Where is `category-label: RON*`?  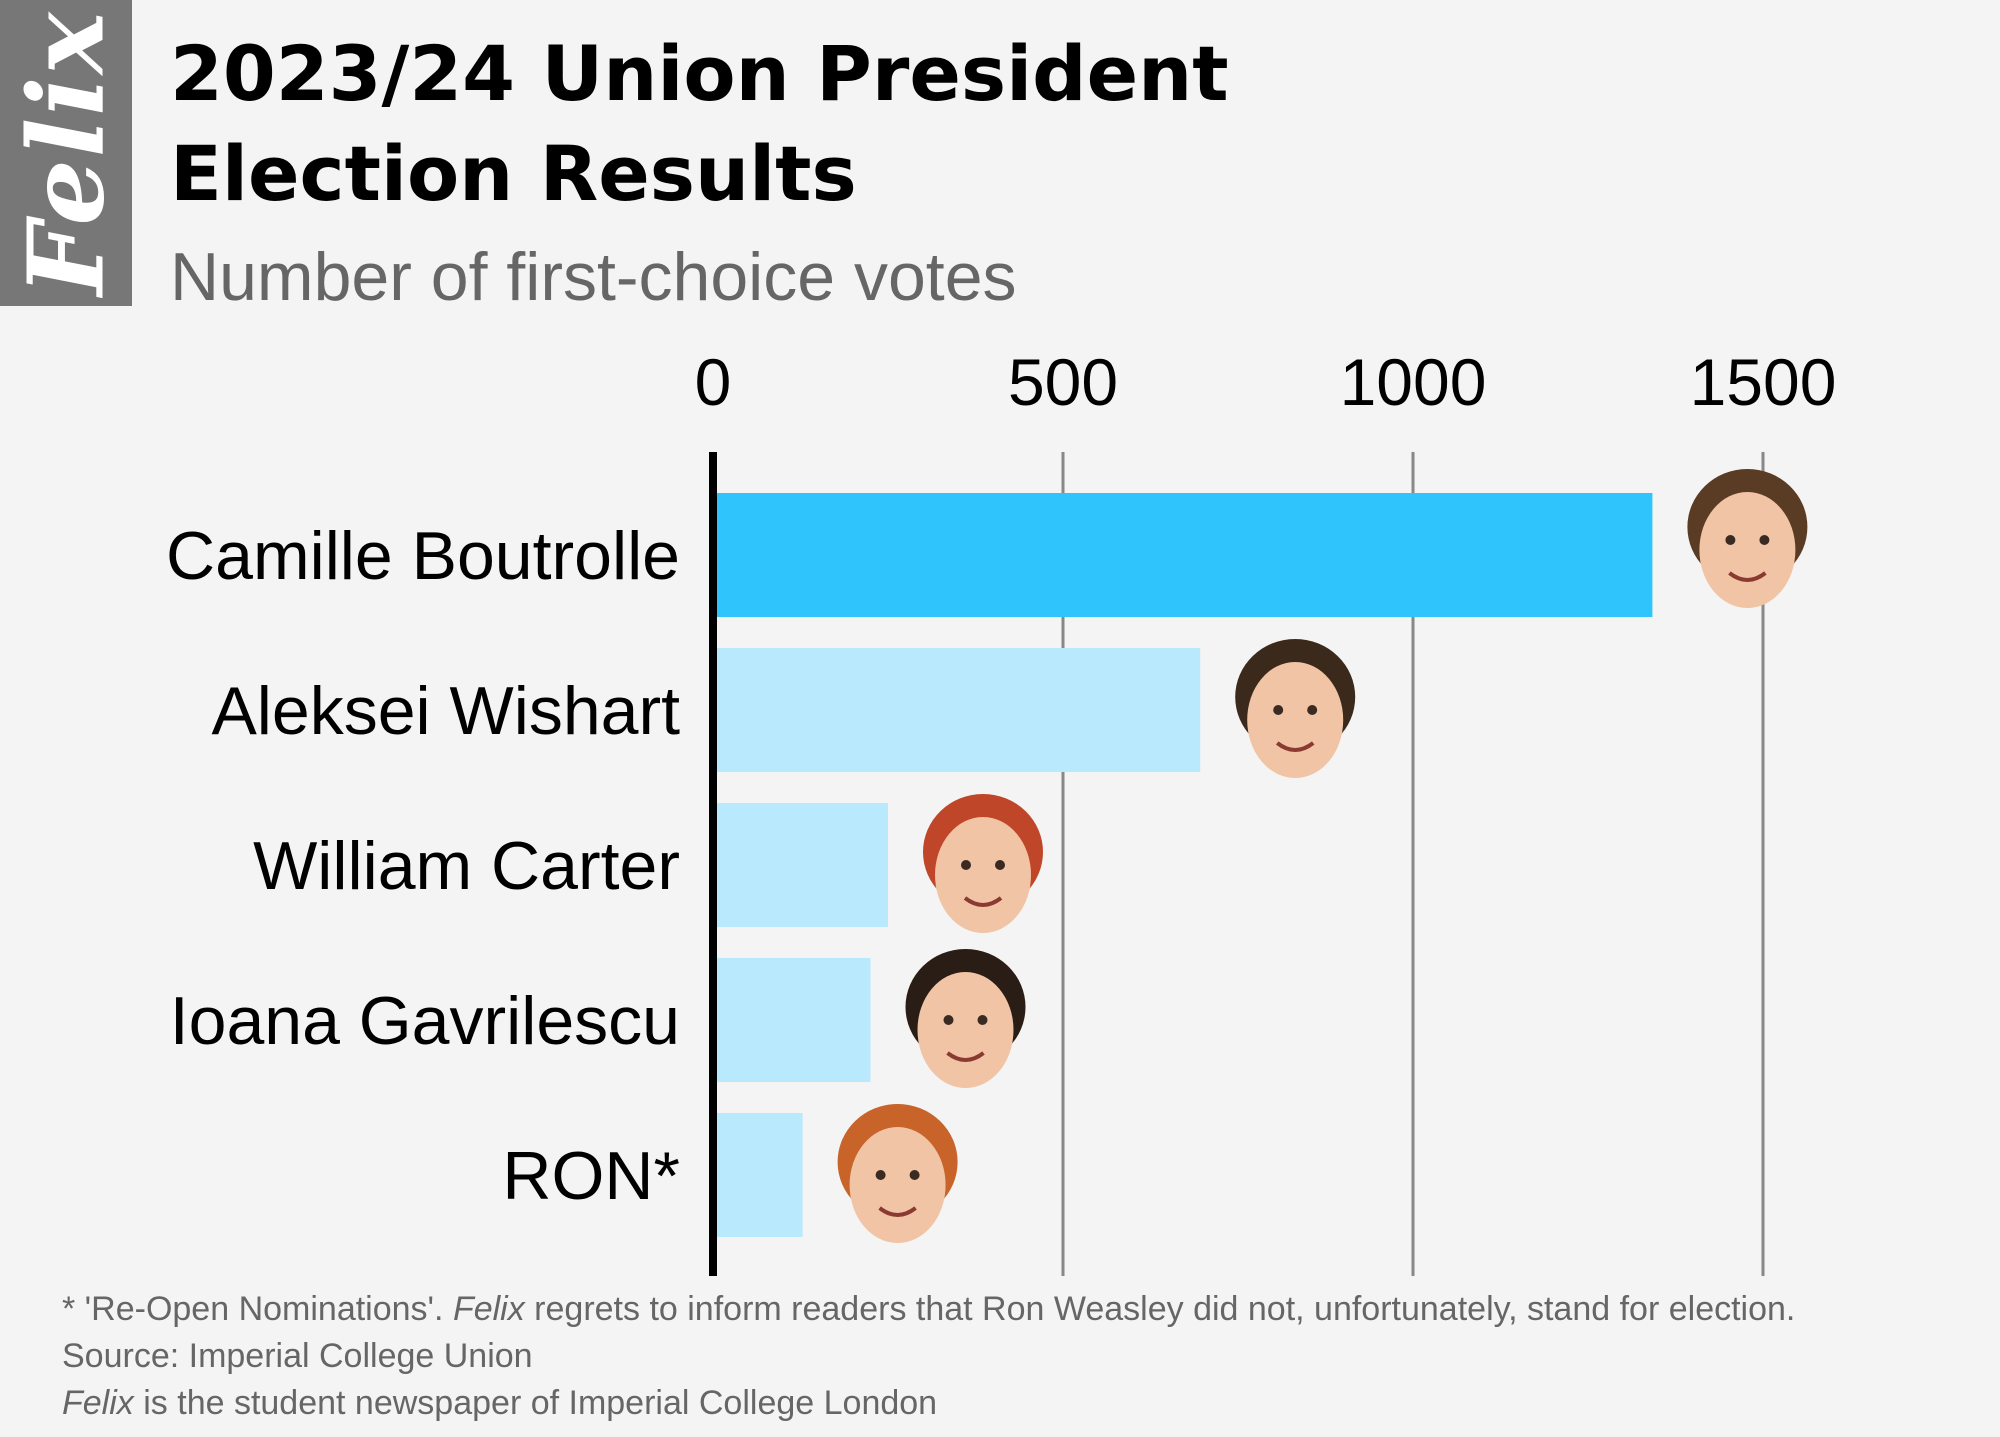
category-label: RON* is located at coordinates (591, 1176).